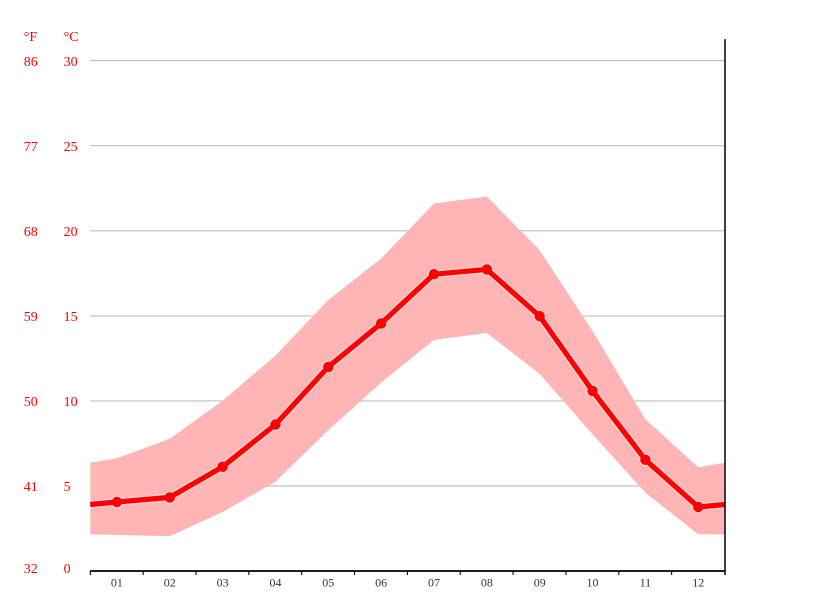  What do you see at coordinates (275, 582) in the screenshot?
I see `svg-text: 04` at bounding box center [275, 582].